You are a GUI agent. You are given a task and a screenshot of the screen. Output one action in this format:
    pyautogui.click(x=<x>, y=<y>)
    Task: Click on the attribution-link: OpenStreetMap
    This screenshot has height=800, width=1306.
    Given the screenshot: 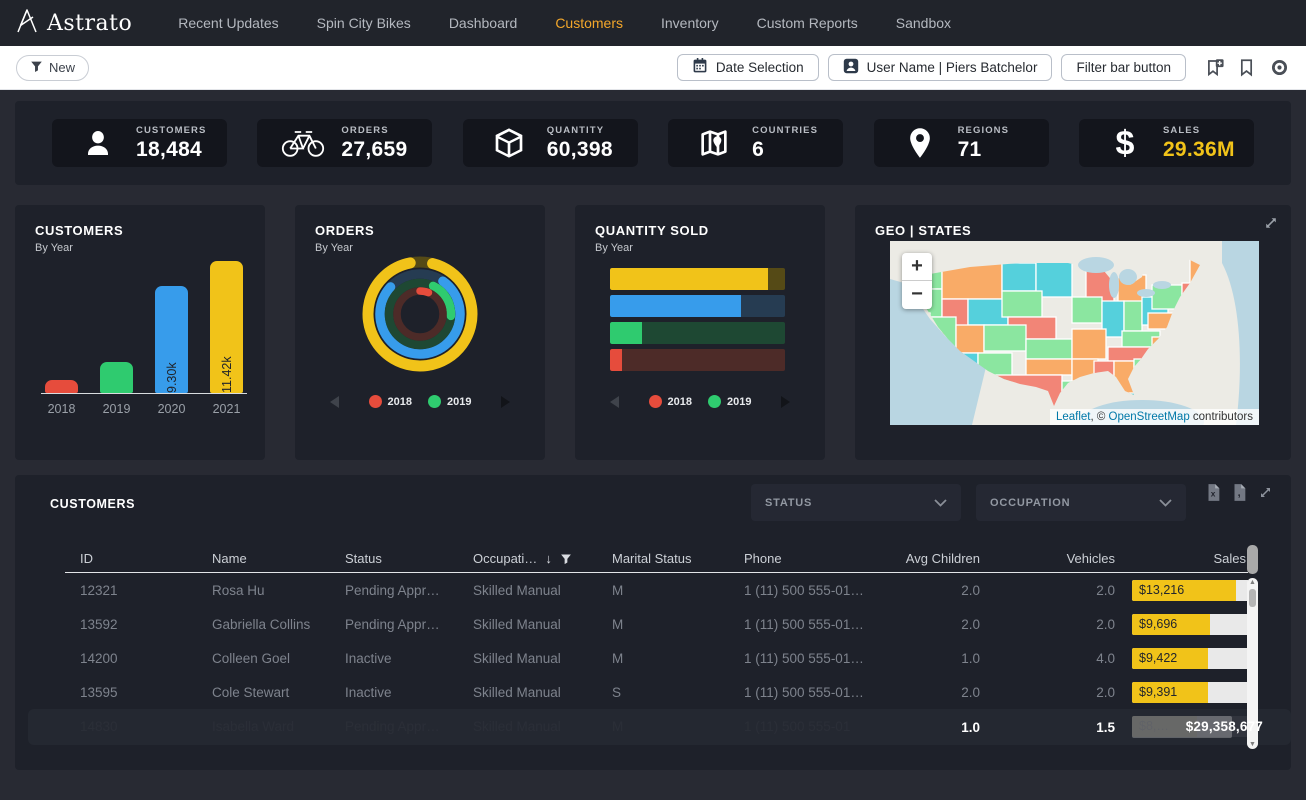 What is the action you would take?
    pyautogui.click(x=1149, y=417)
    